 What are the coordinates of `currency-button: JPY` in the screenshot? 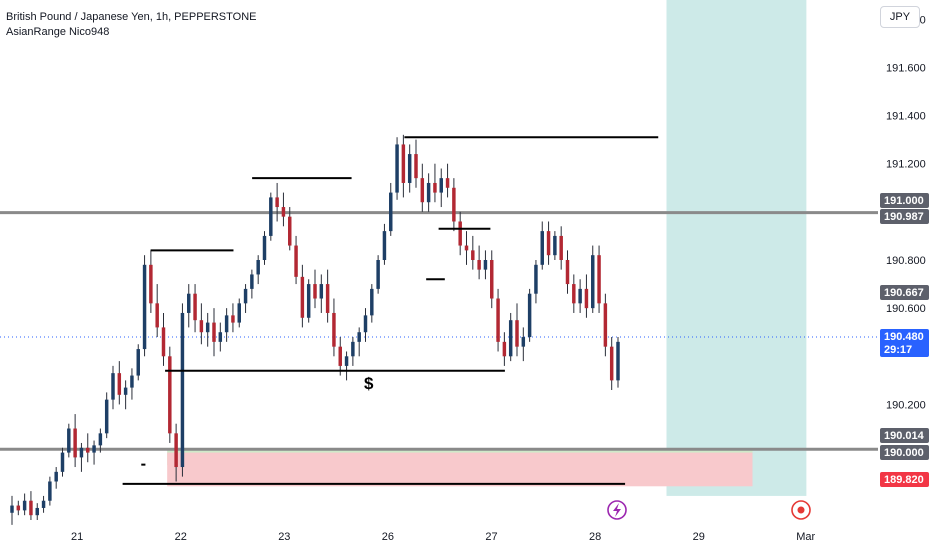 It's located at (900, 17).